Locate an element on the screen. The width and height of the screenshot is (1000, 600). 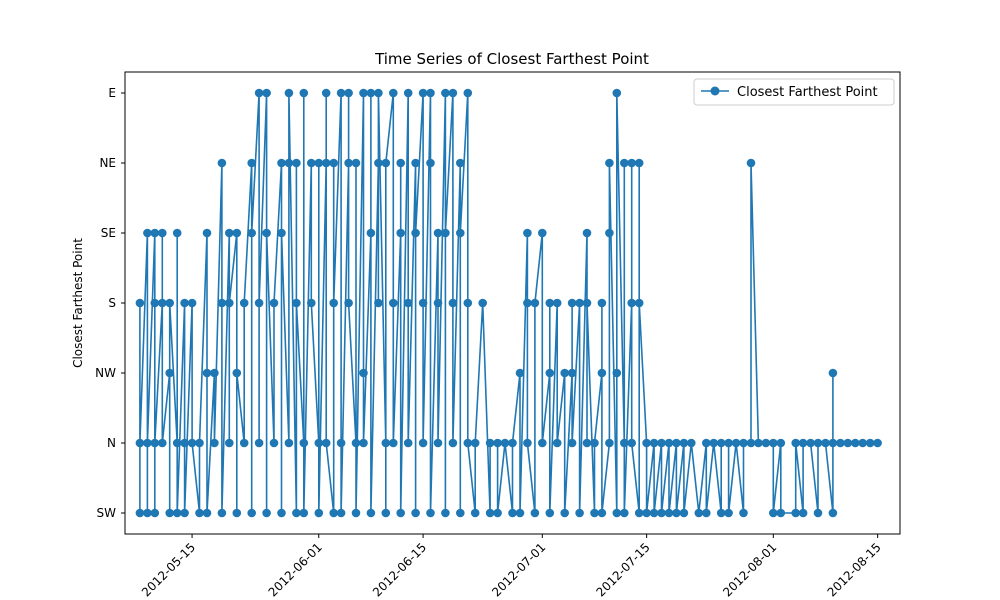
y-tick-label: N is located at coordinates (111, 443).